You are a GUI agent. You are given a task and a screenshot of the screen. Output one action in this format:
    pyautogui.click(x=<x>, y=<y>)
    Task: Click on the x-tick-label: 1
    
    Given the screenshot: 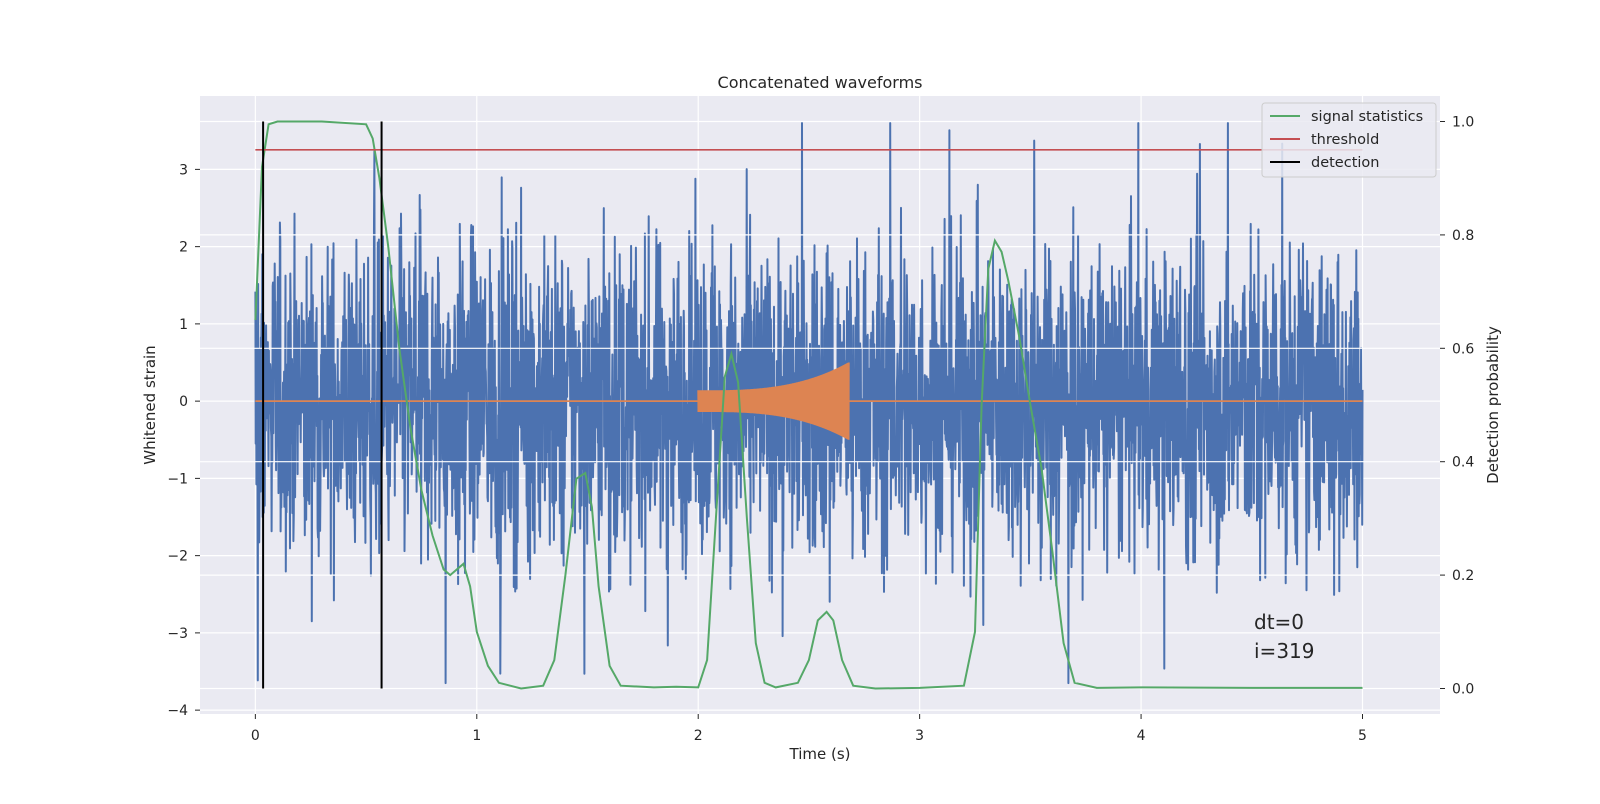 What is the action you would take?
    pyautogui.click(x=476, y=736)
    